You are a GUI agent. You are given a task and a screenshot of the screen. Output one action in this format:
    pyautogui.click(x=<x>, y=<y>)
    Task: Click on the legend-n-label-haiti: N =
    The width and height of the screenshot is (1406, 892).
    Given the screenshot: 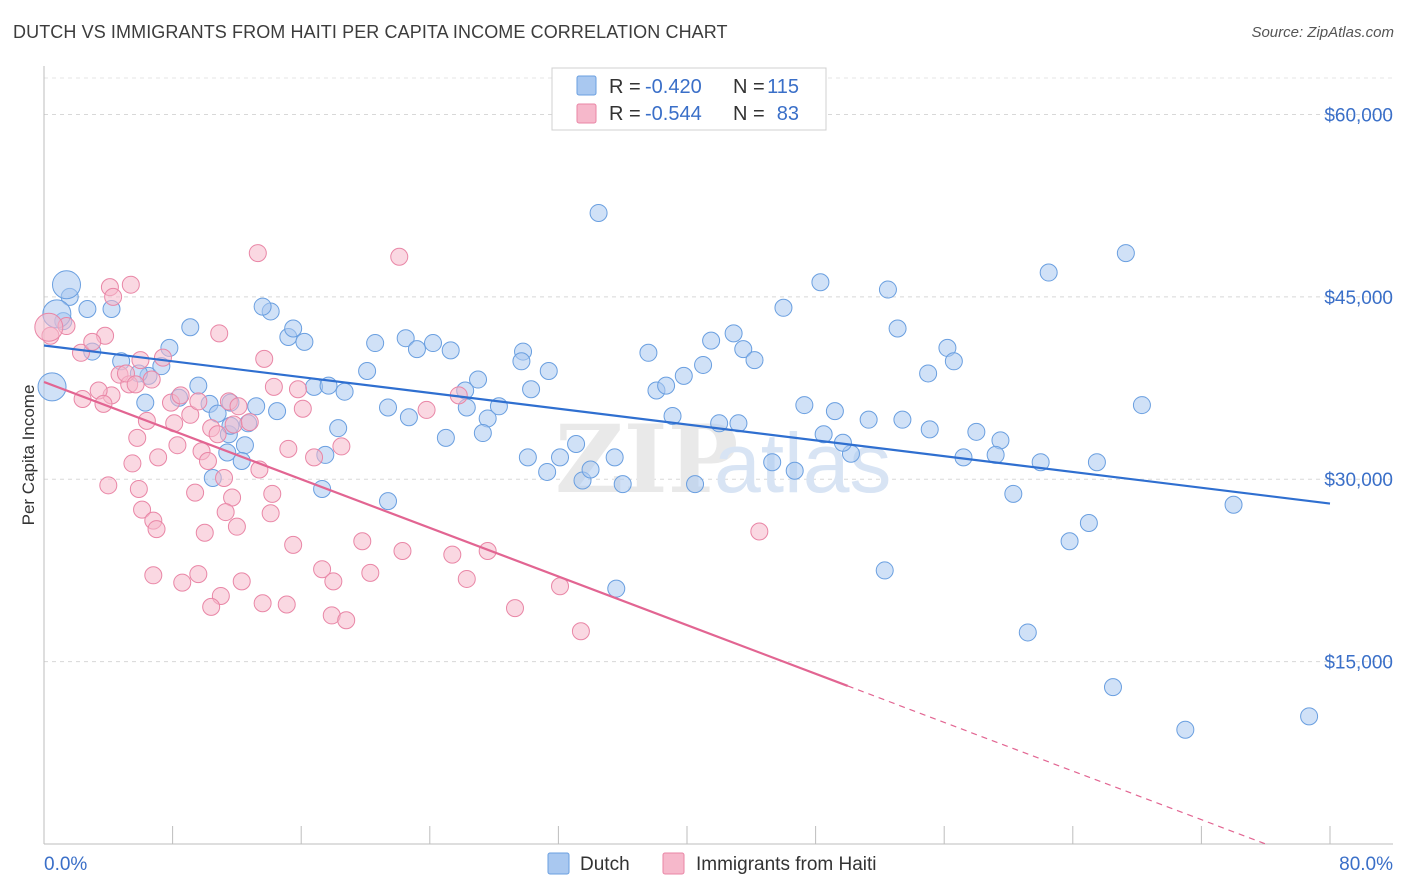 What is the action you would take?
    pyautogui.click(x=749, y=114)
    